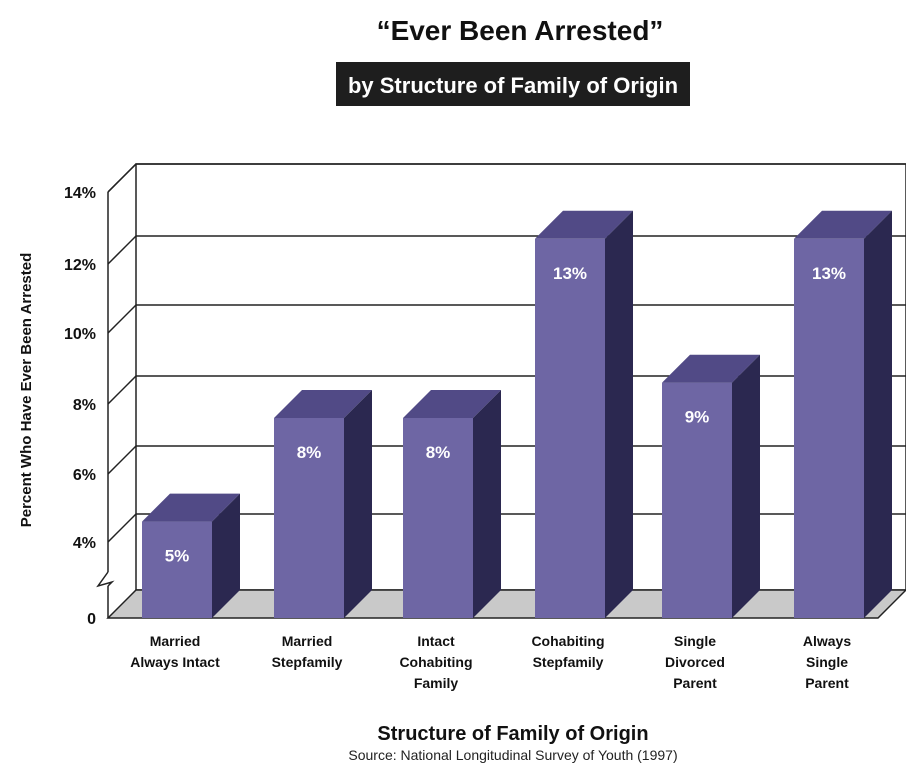 This screenshot has width=906, height=765. What do you see at coordinates (91, 619) in the screenshot?
I see `y-tick-label: 0` at bounding box center [91, 619].